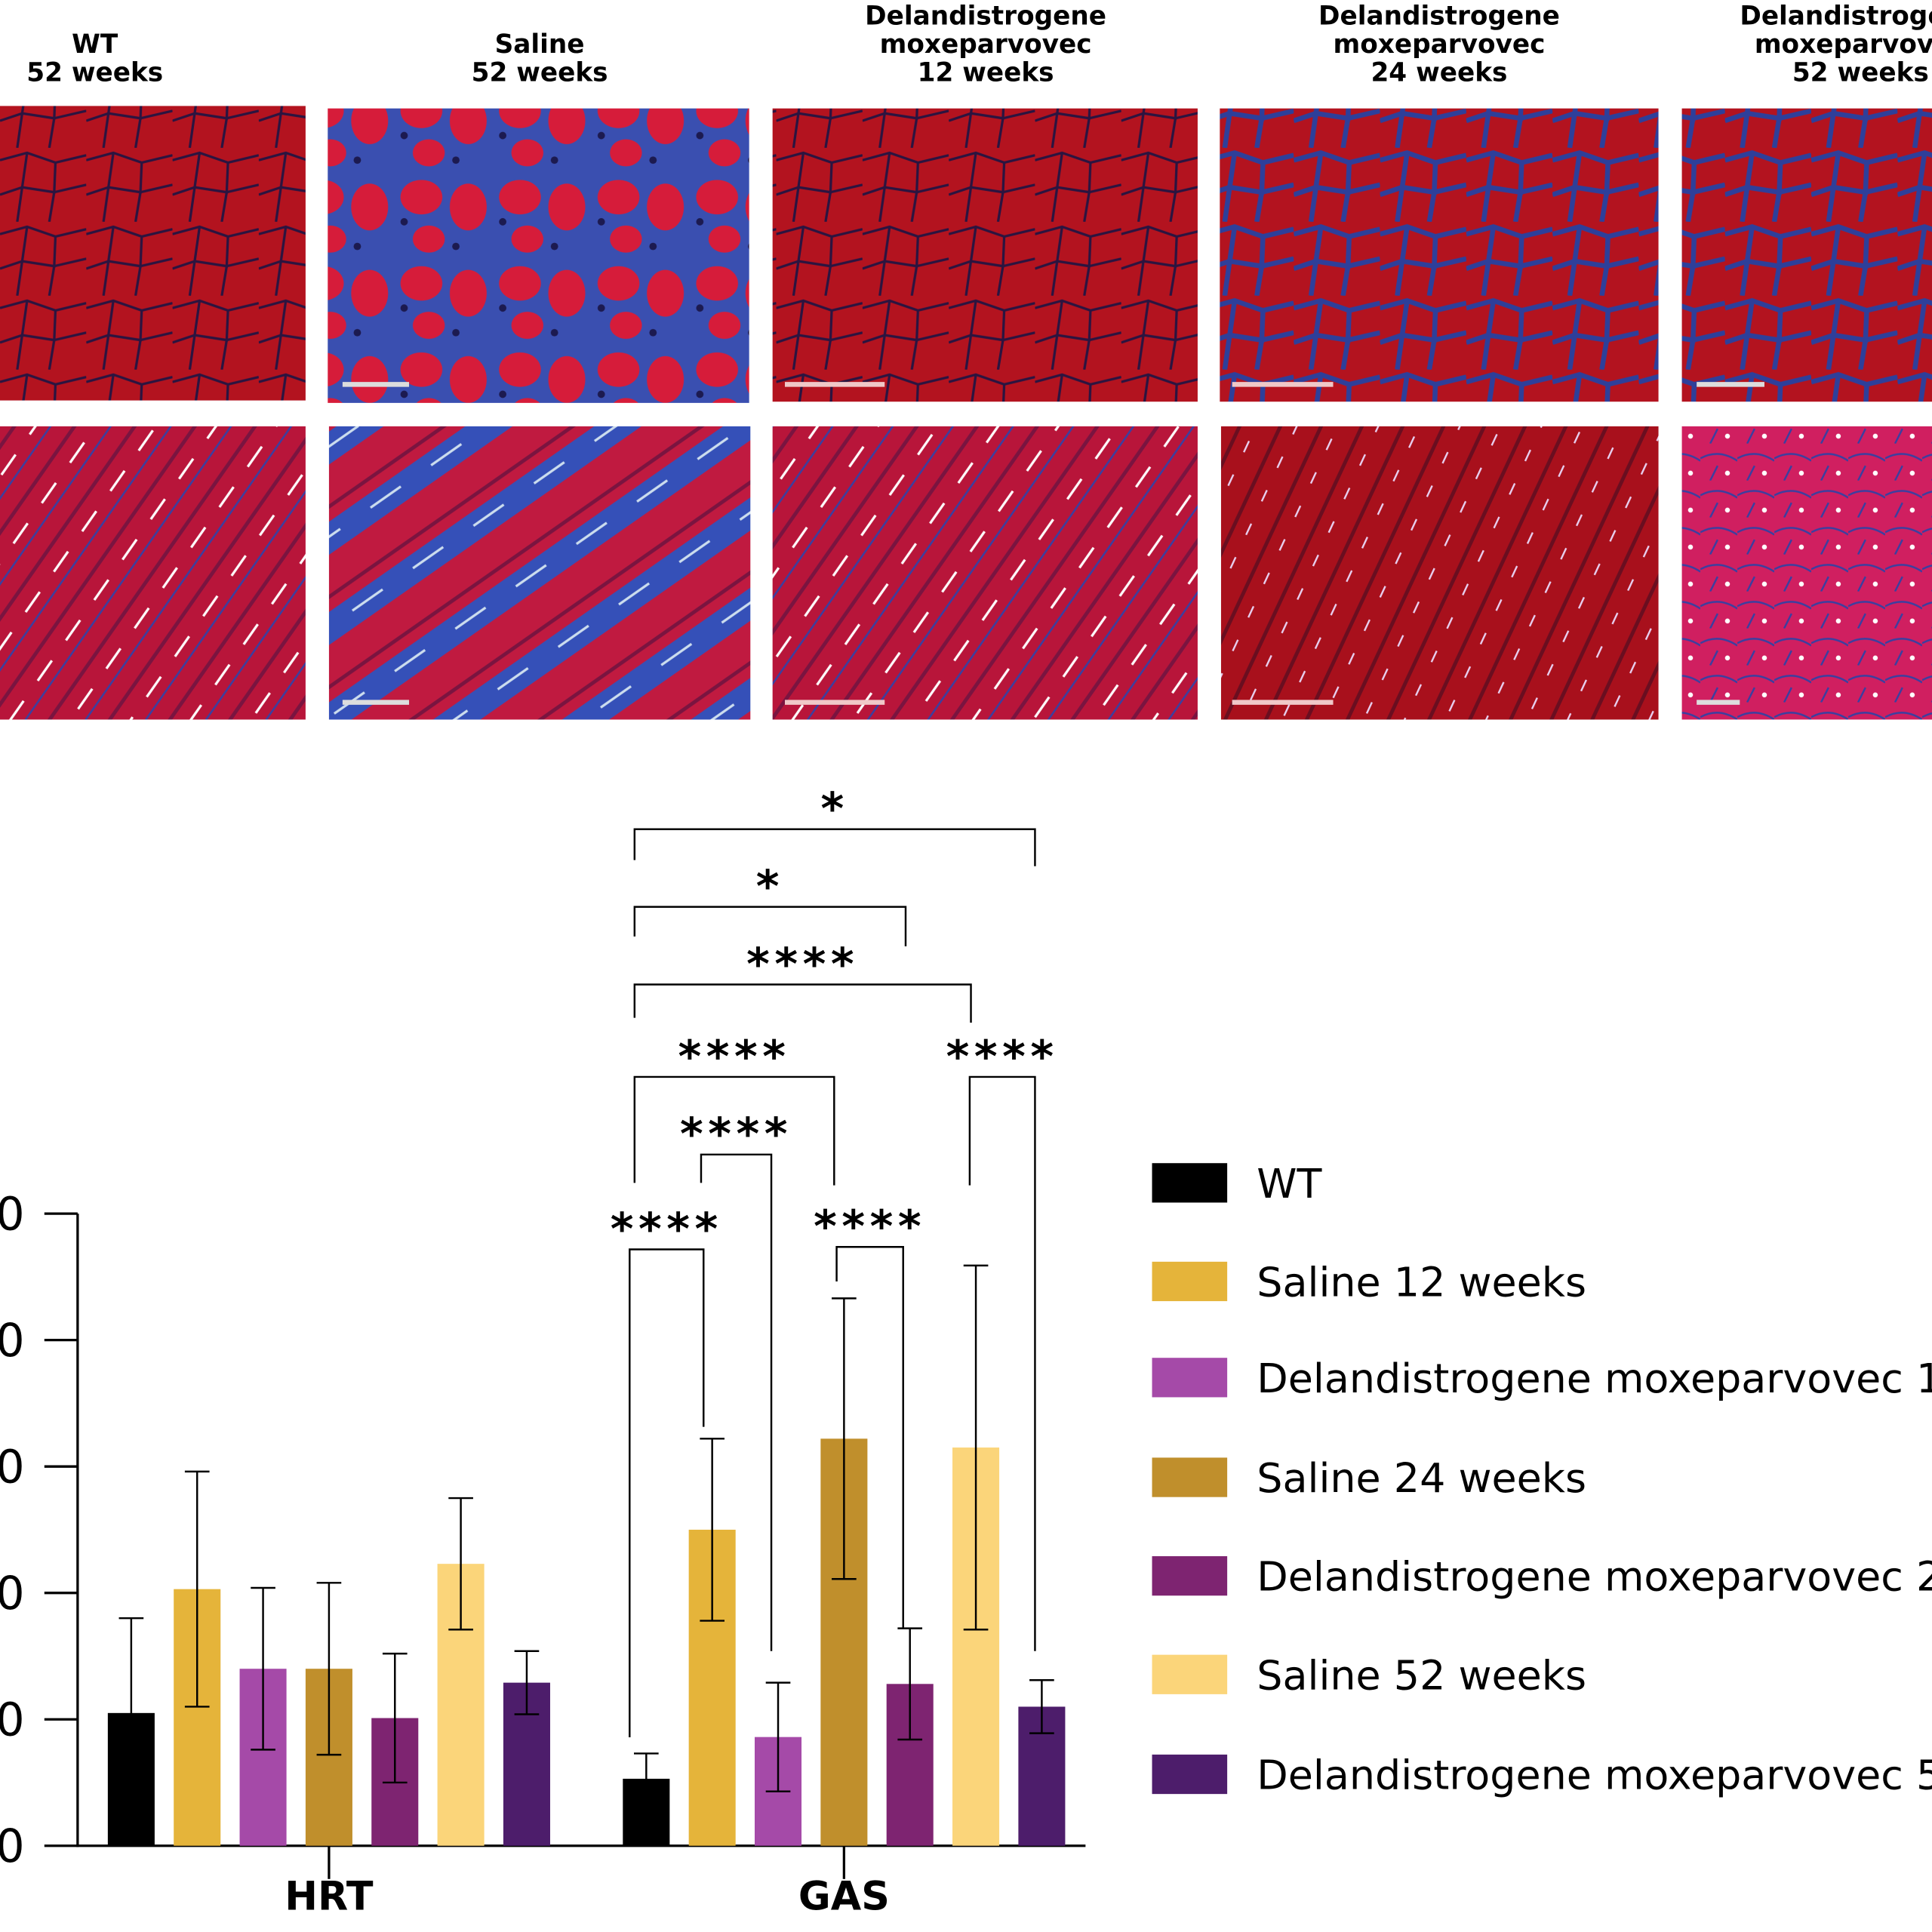 The height and width of the screenshot is (1932, 1932). I want to click on legend-label: Delandistrogene moxeparvovec 52 weeks, so click(1594, 1775).